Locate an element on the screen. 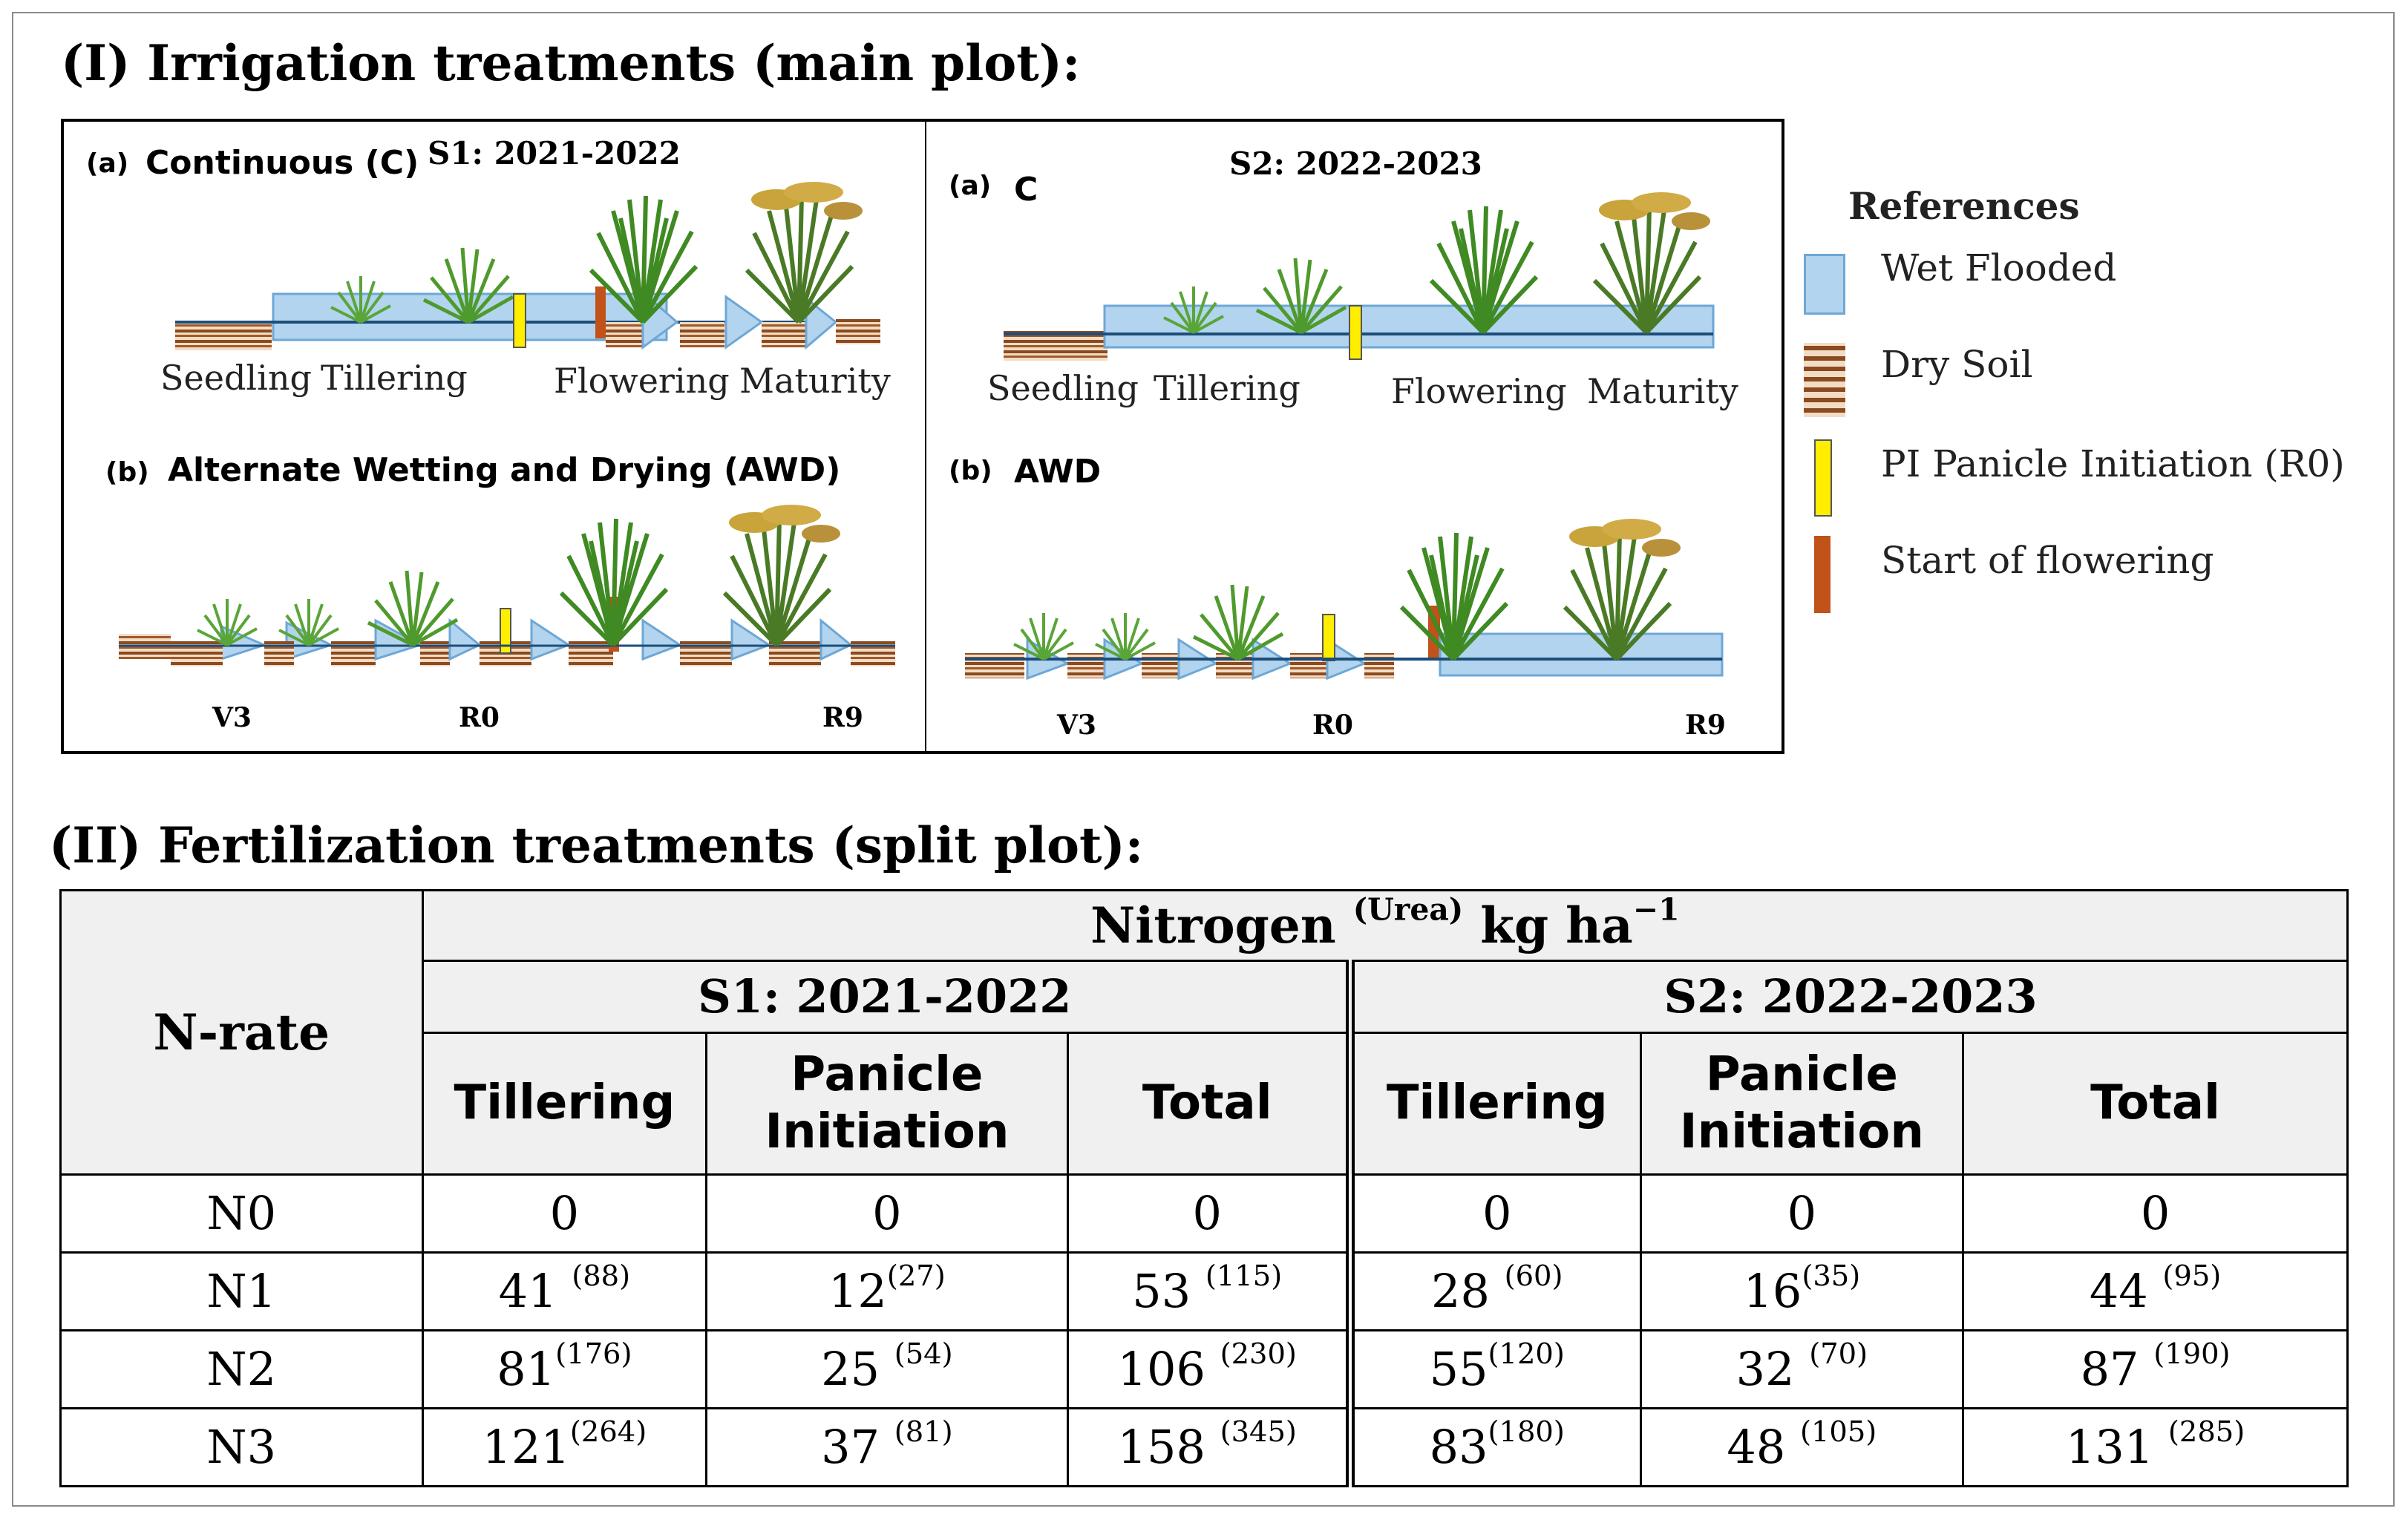  panicle-initiation-marker is located at coordinates (1823, 478).